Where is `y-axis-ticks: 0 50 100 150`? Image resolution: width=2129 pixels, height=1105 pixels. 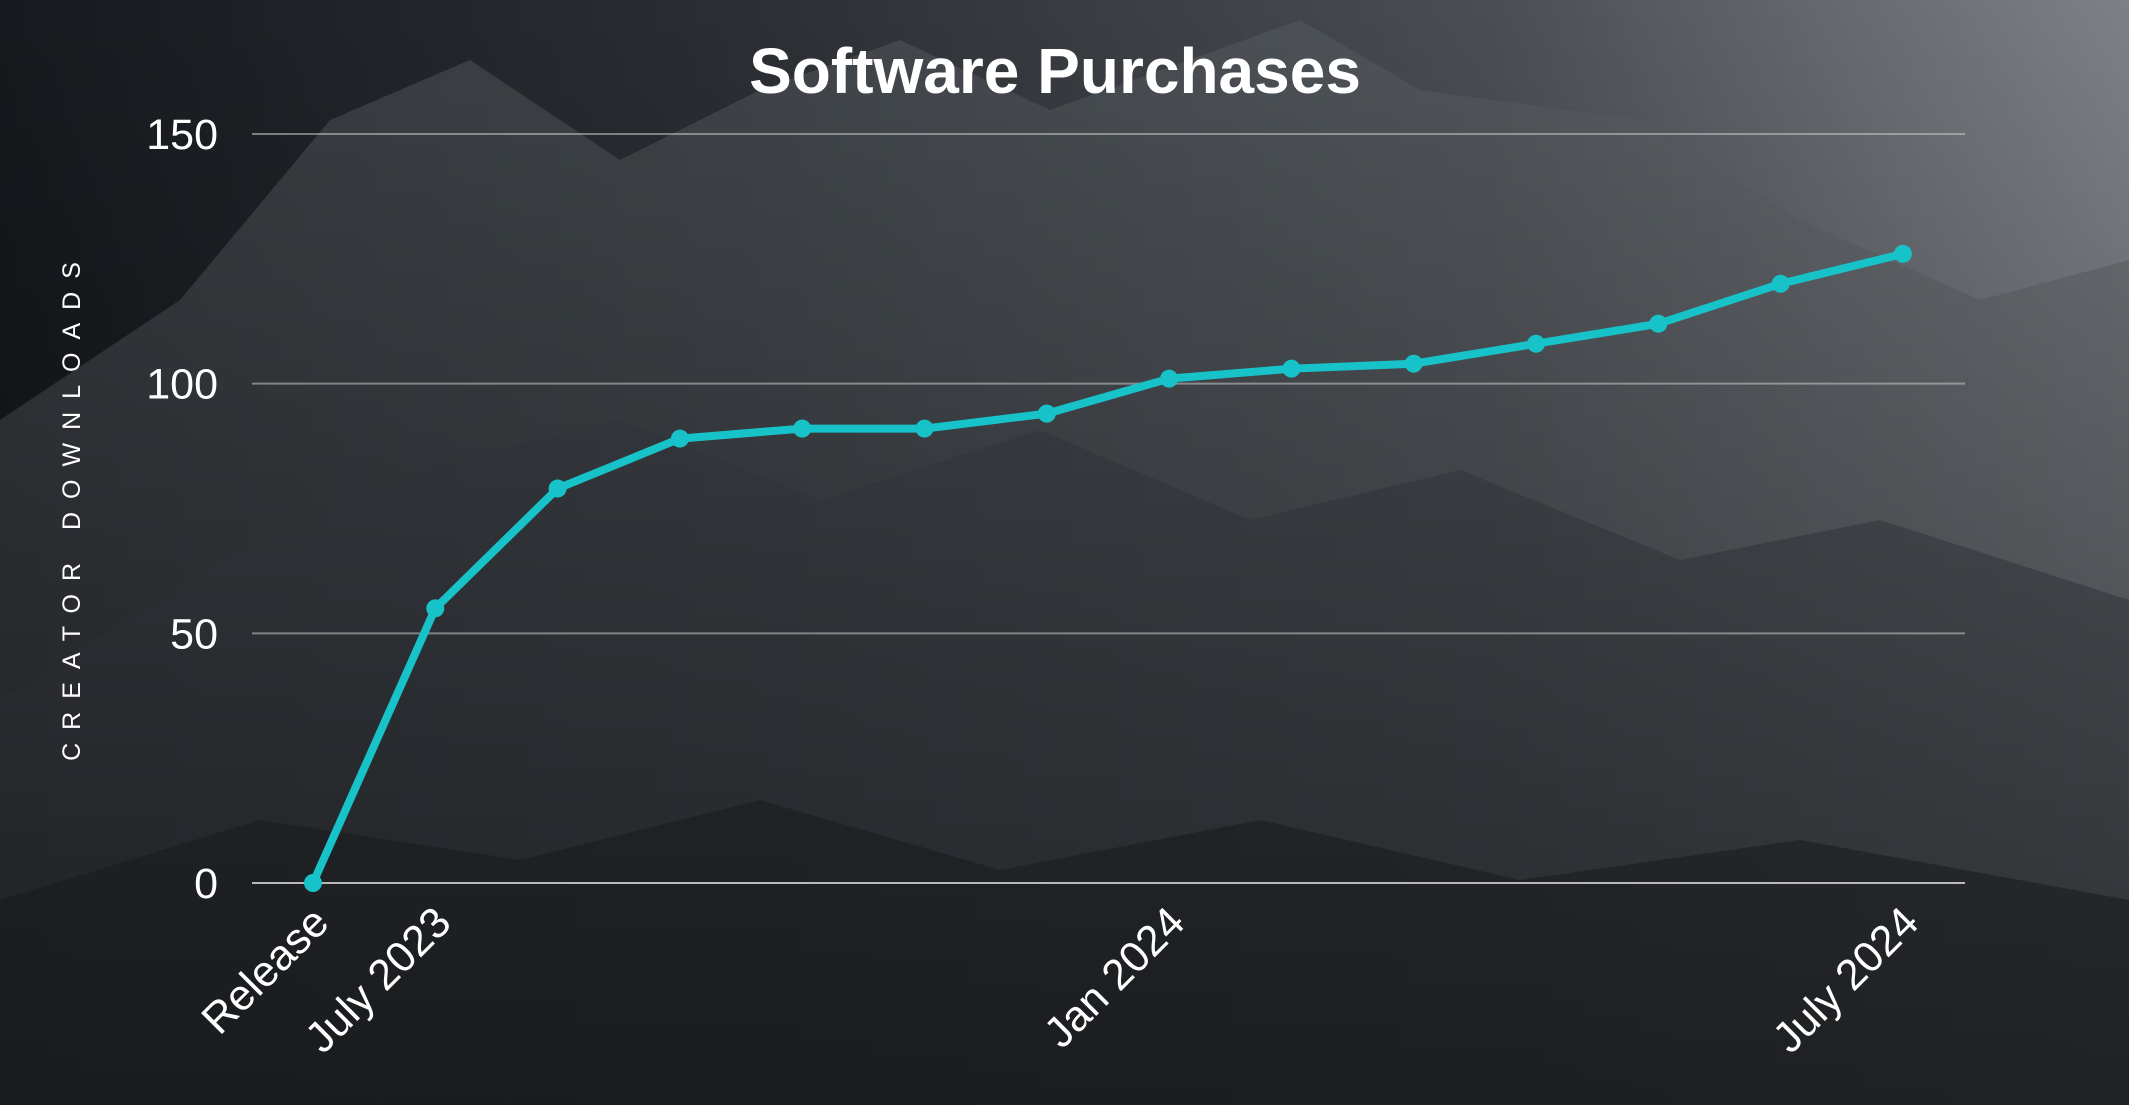 y-axis-ticks: 0 50 100 150 is located at coordinates (182, 509).